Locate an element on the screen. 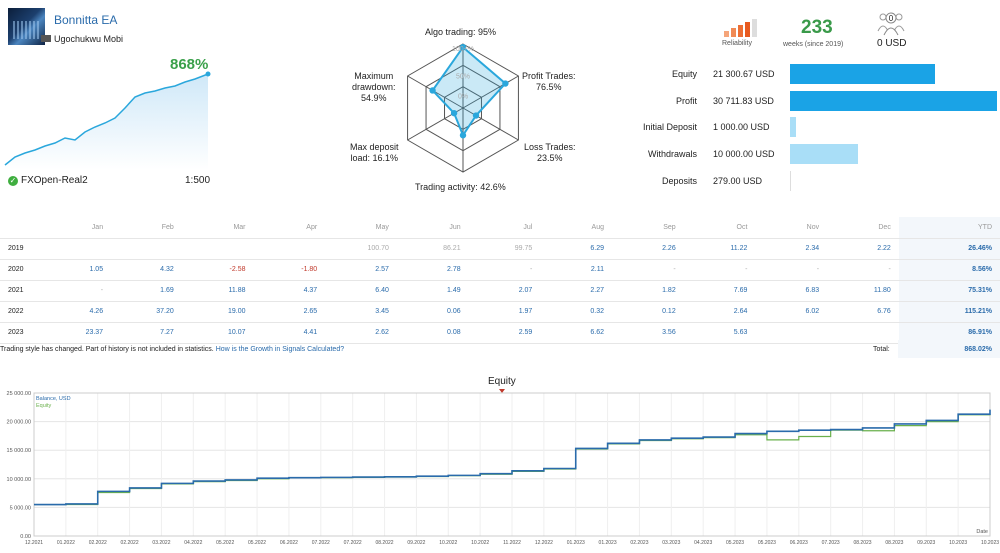  broker-server: ✓ FXOpen-Real2 is located at coordinates (48, 180).